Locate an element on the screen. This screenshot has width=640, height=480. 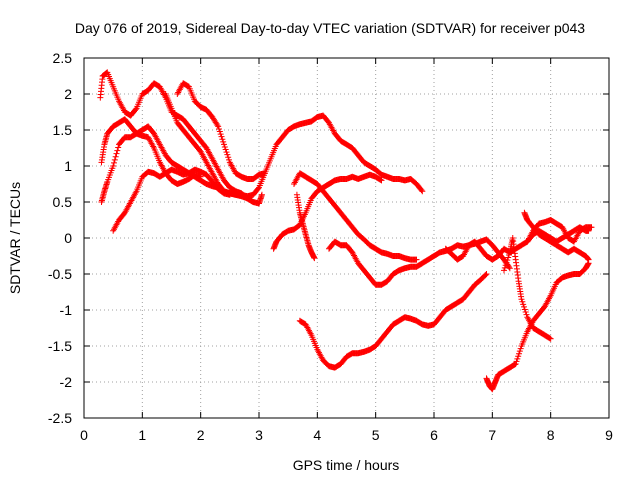
y-tick-label: 0 is located at coordinates (68, 238).